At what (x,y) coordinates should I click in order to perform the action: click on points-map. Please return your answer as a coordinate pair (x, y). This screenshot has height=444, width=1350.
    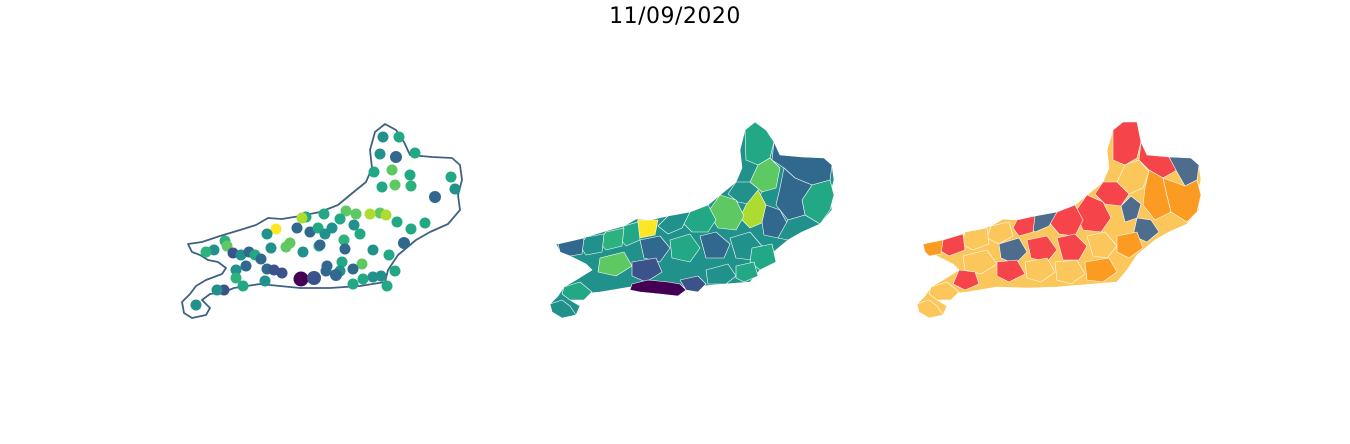
    Looking at the image, I should click on (322, 221).